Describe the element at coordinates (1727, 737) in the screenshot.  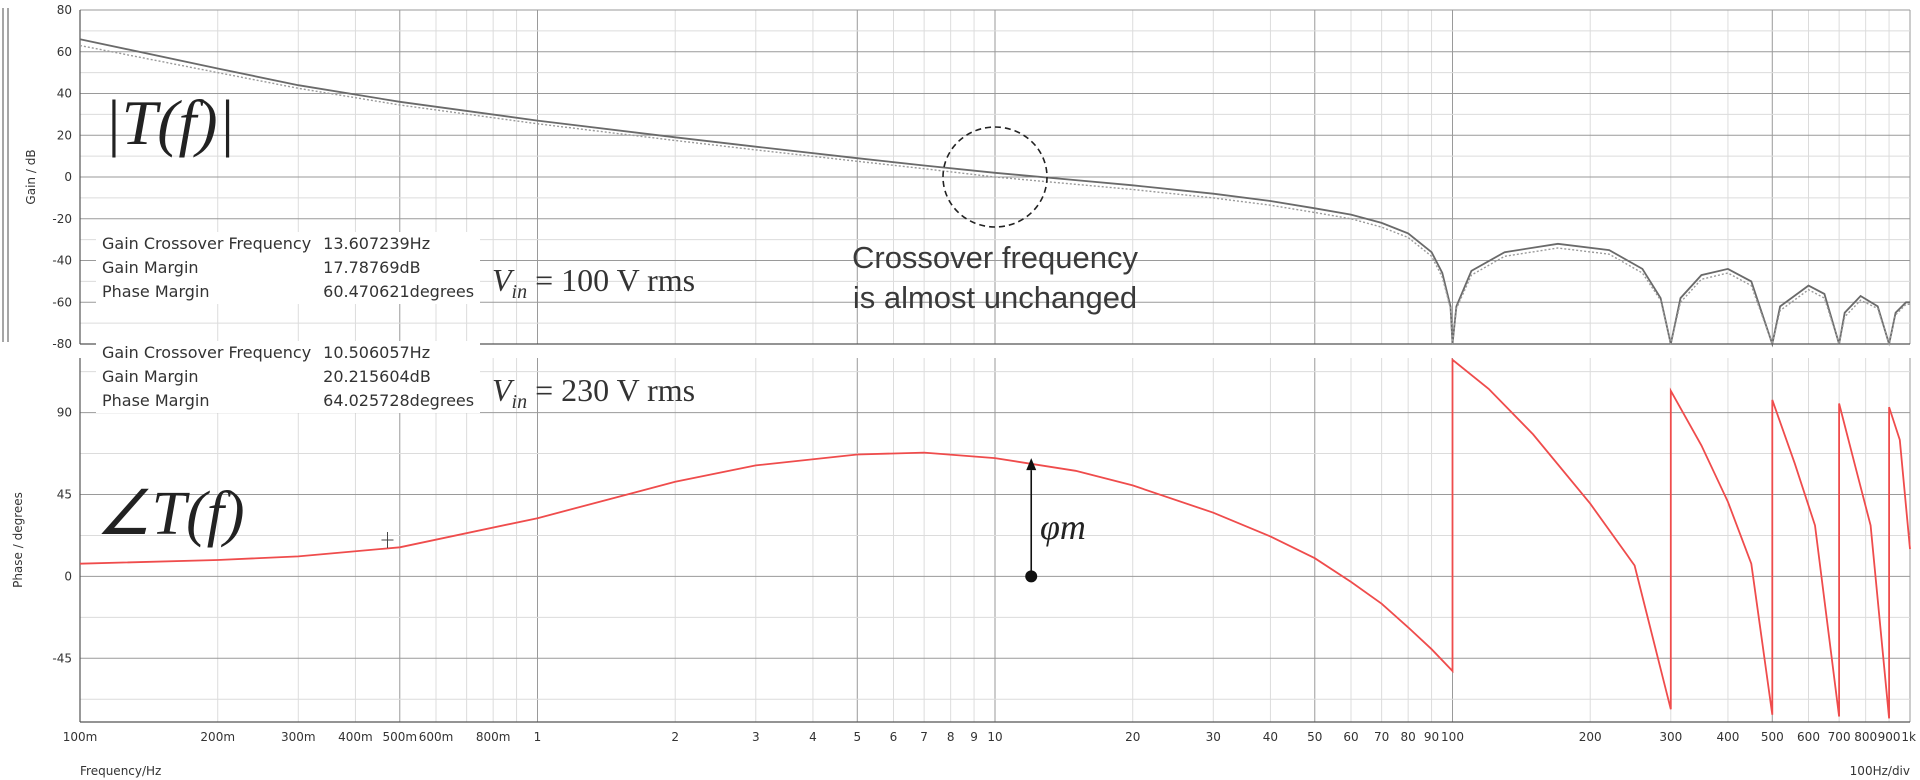
I see `x-tick-label: 400` at that location.